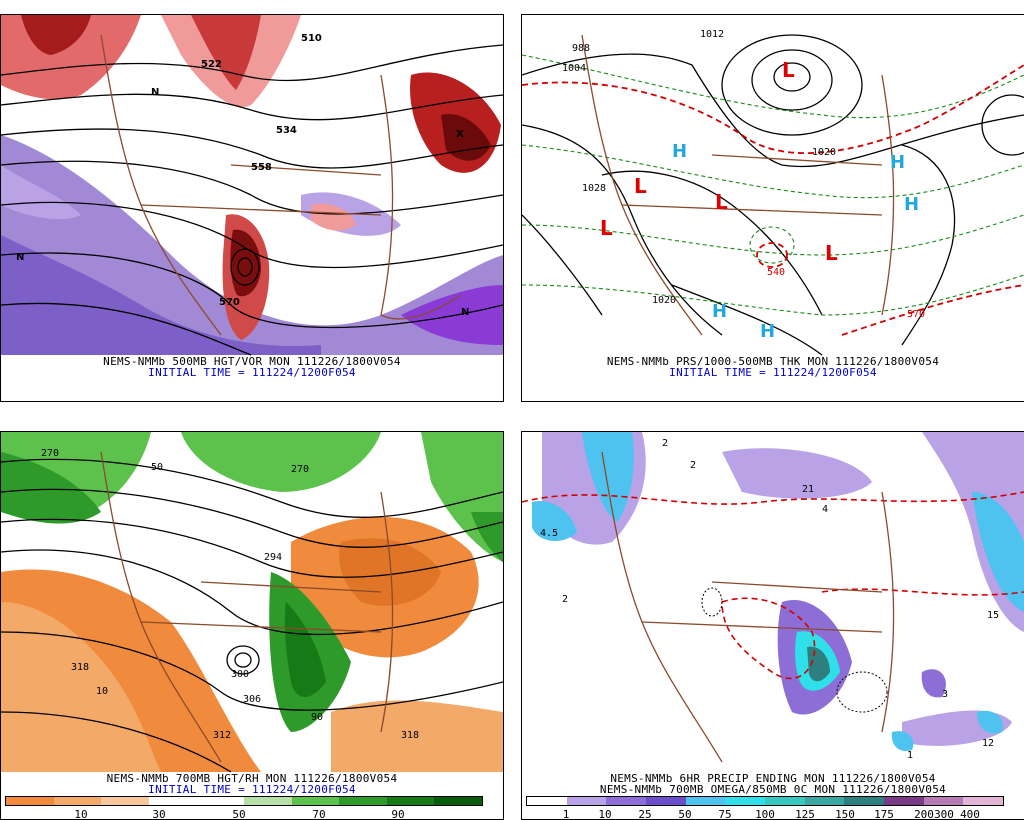  What do you see at coordinates (319, 814) in the screenshot?
I see `colorbar-tick-label: 70` at bounding box center [319, 814].